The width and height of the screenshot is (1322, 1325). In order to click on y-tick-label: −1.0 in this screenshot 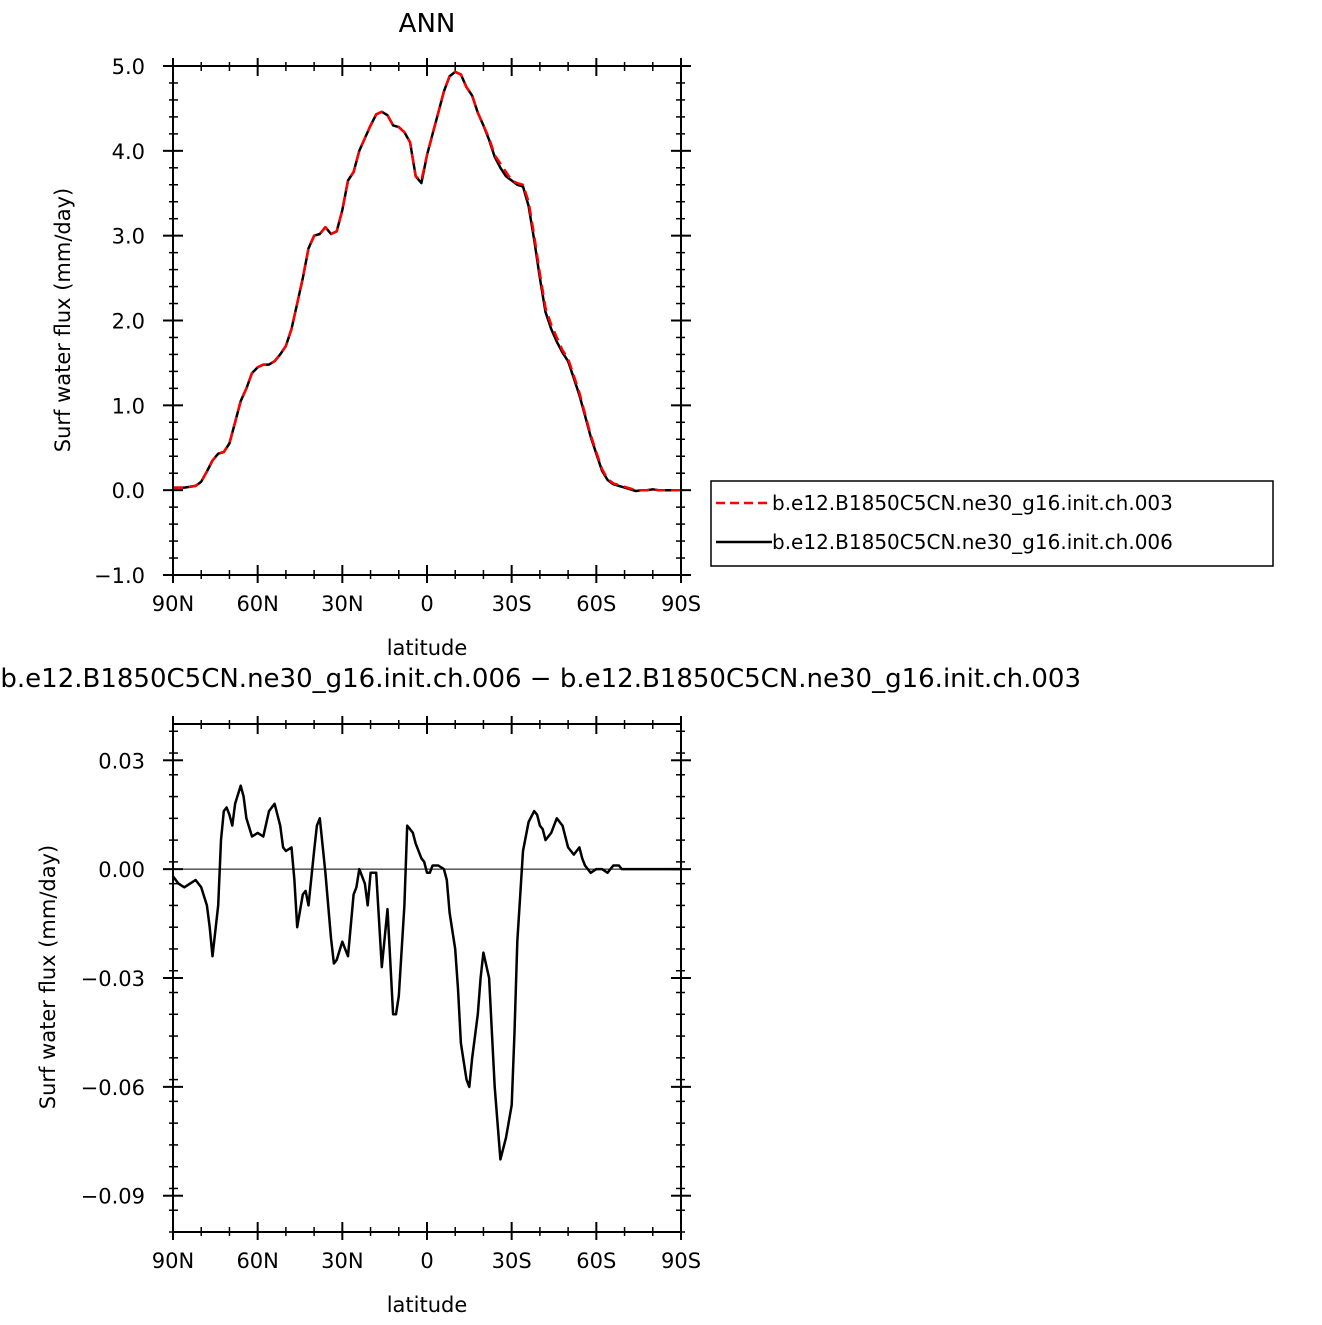, I will do `click(119, 576)`.